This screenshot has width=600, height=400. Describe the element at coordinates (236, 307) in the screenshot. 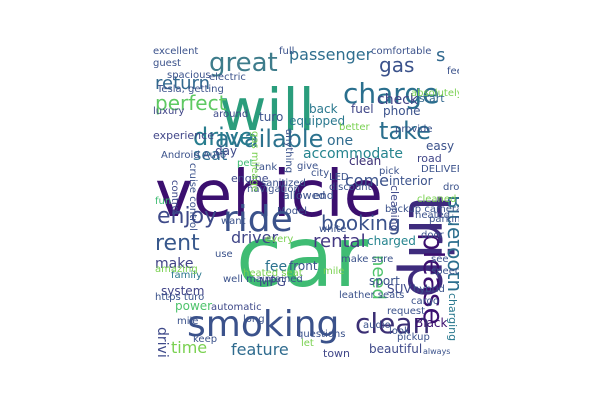

I see `word-cloud-word: automatic` at that location.